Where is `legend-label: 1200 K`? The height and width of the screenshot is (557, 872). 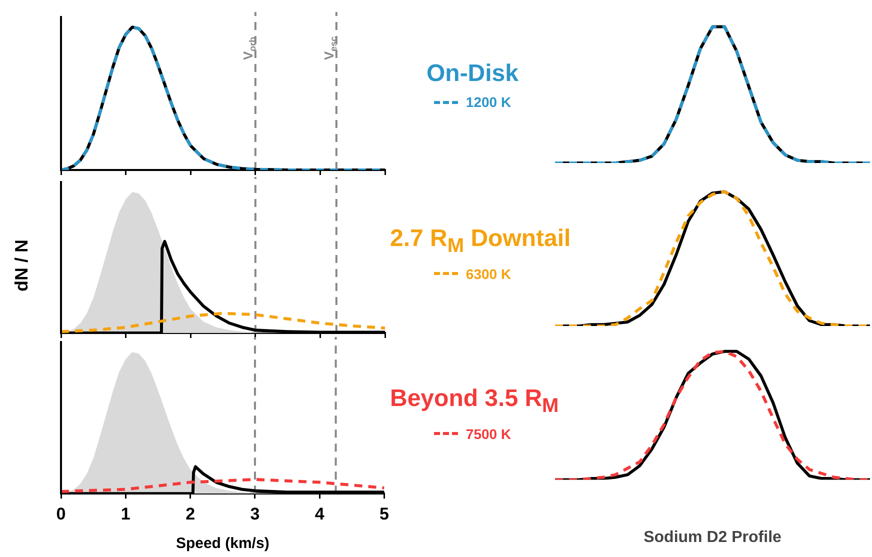
legend-label: 1200 K is located at coordinates (489, 102).